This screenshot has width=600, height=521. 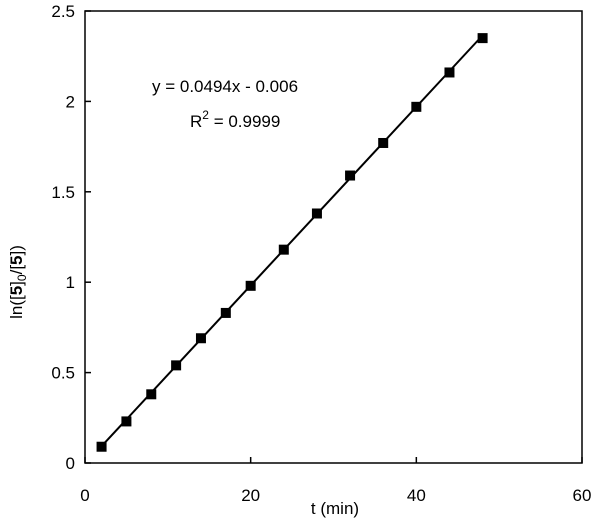 I want to click on y-tick-label: 1.5, so click(x=63, y=192).